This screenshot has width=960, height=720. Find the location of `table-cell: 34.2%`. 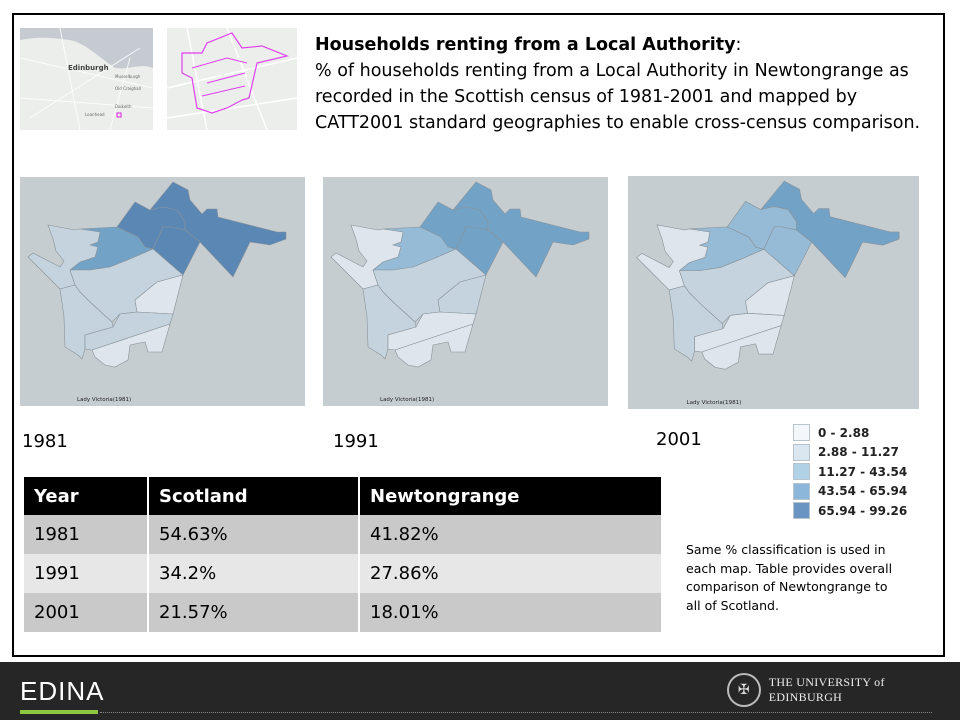

table-cell: 34.2% is located at coordinates (254, 573).